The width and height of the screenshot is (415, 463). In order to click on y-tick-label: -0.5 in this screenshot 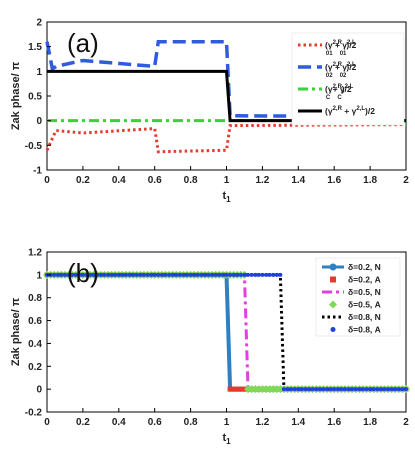, I will do `click(34, 146)`.